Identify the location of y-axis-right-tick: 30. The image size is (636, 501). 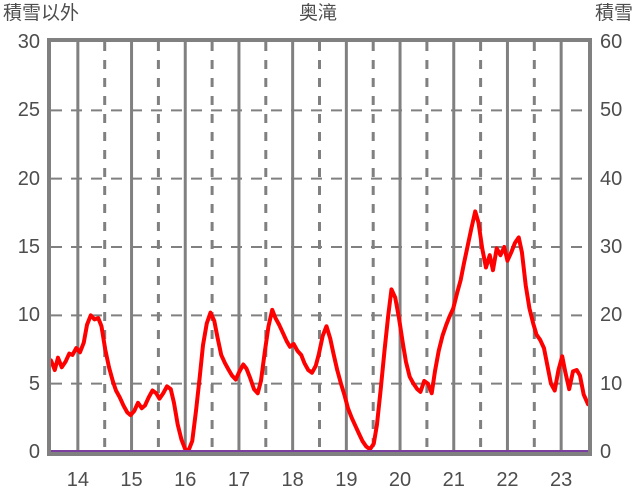
(611, 247).